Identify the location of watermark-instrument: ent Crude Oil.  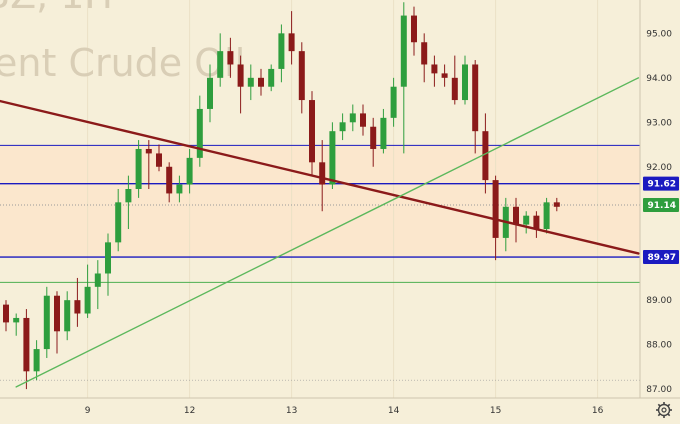
(122, 63).